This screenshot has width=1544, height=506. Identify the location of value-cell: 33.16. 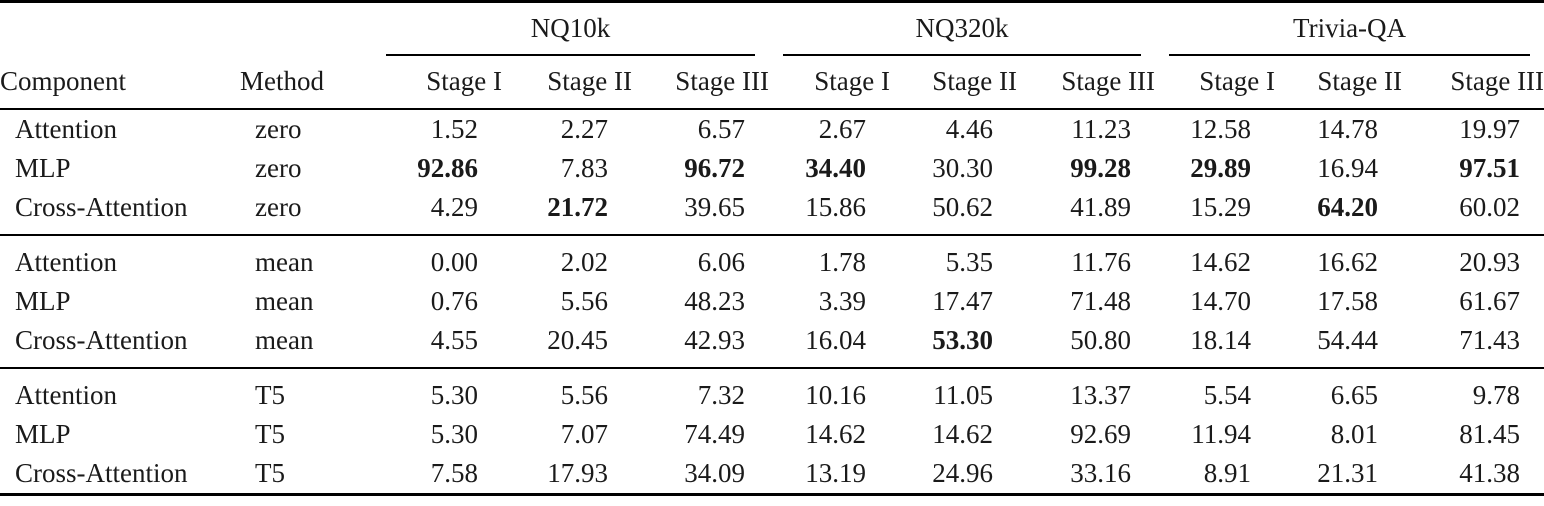
(1101, 473).